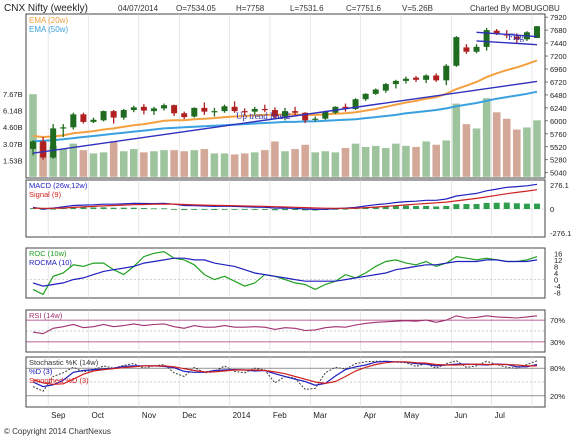 This screenshot has width=584, height=444. Describe the element at coordinates (45, 194) in the screenshot. I see `legend-signal: Signal (9)` at that location.